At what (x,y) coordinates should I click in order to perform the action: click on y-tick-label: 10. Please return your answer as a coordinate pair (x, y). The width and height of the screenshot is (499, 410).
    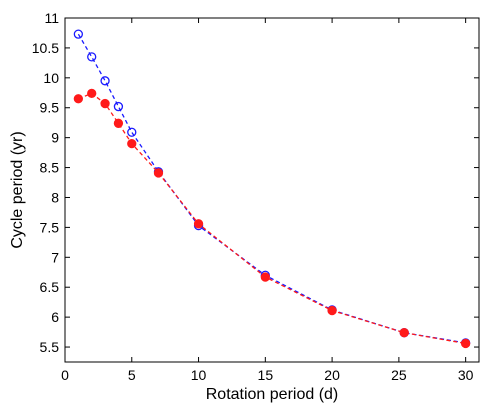
    Looking at the image, I should click on (51, 78).